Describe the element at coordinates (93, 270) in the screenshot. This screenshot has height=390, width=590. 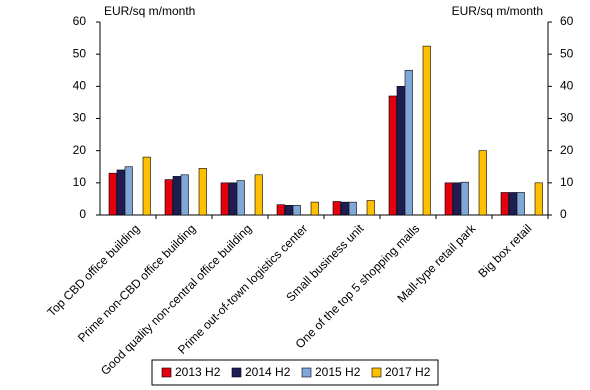
I see `x-tick-label: Top CBD office building` at that location.